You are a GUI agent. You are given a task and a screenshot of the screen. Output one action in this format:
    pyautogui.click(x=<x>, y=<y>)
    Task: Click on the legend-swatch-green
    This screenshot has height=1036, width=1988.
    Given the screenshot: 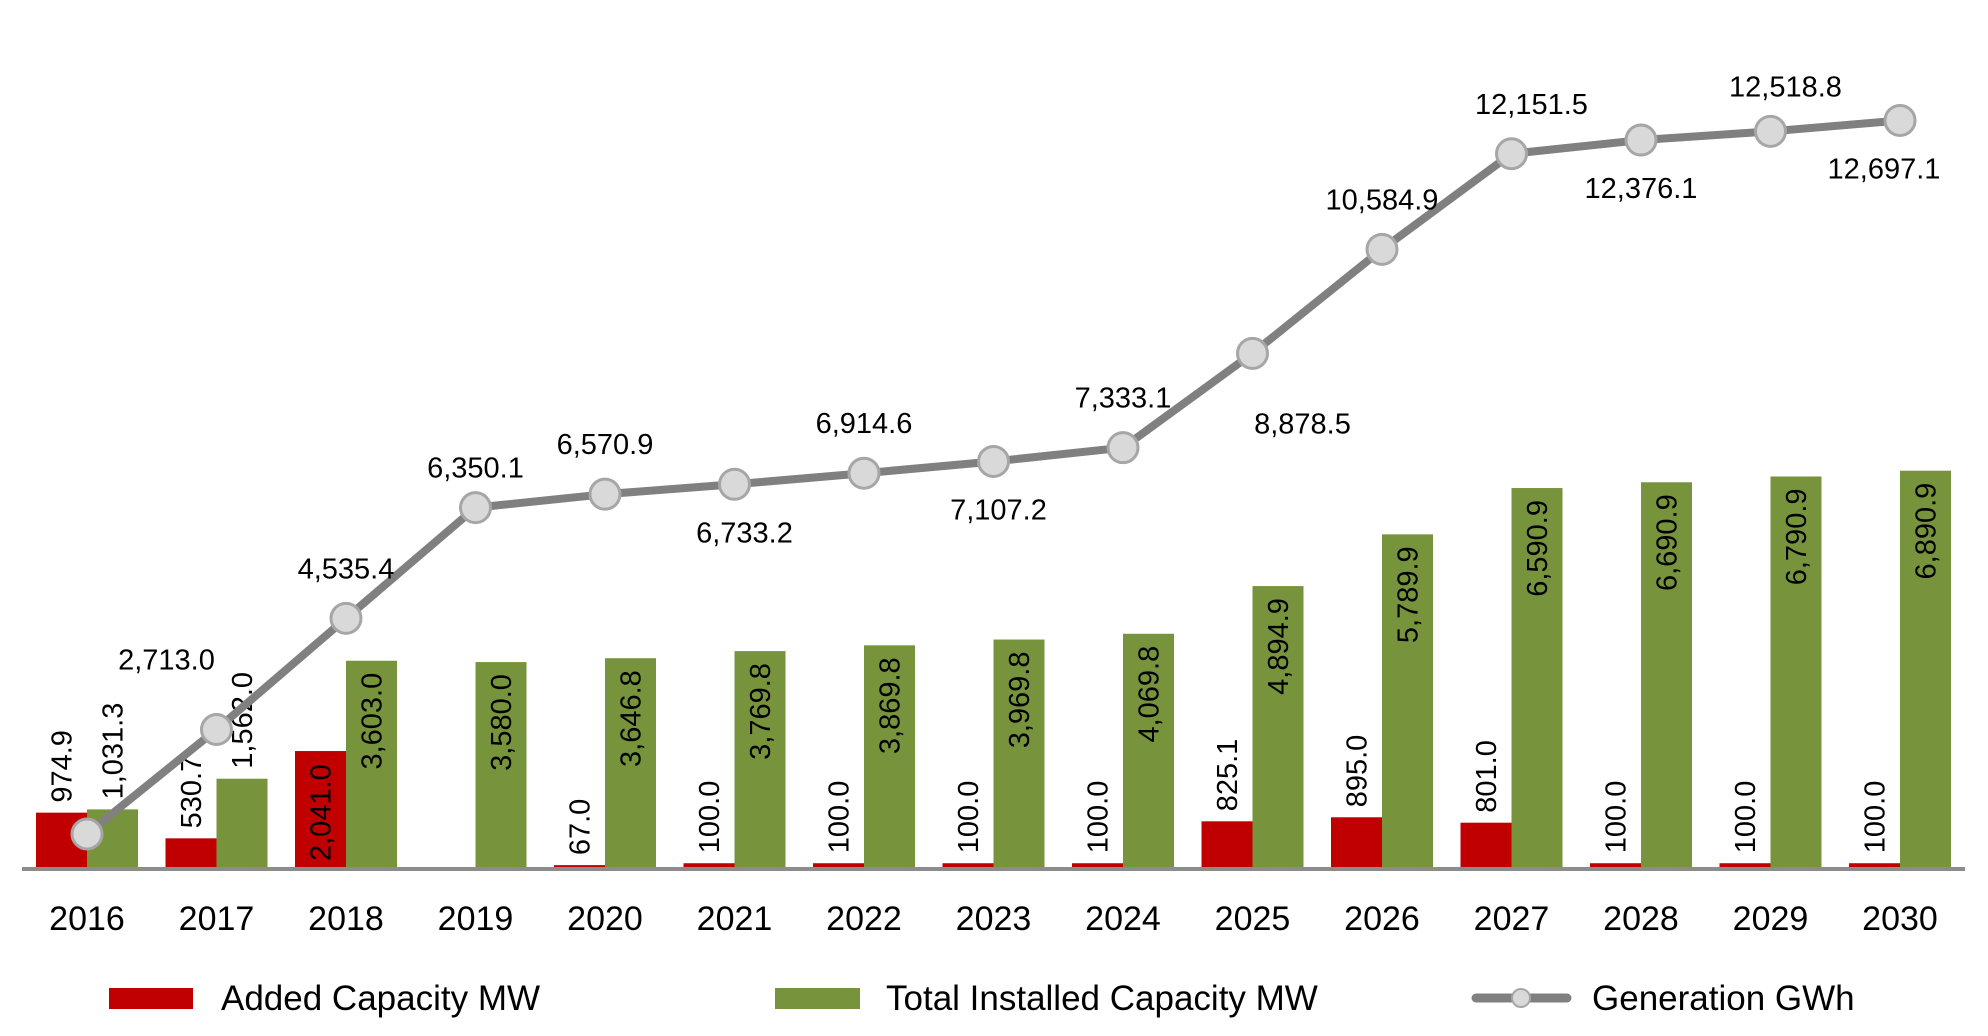 What is the action you would take?
    pyautogui.click(x=817, y=998)
    